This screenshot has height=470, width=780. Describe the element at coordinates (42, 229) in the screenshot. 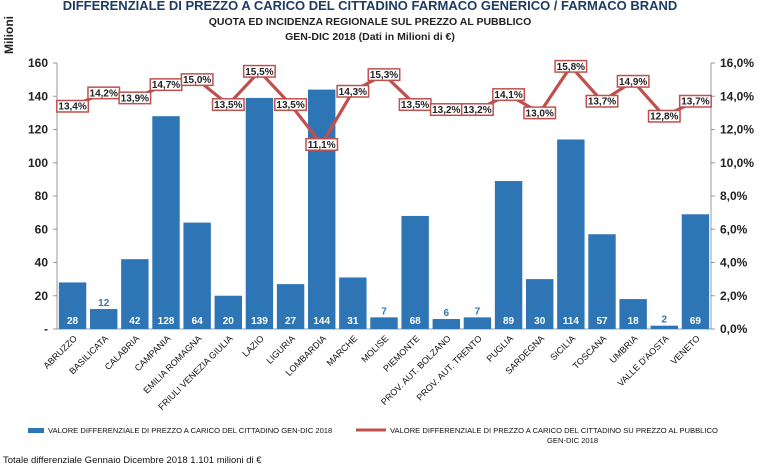

I see `y-tick-label: 60` at that location.